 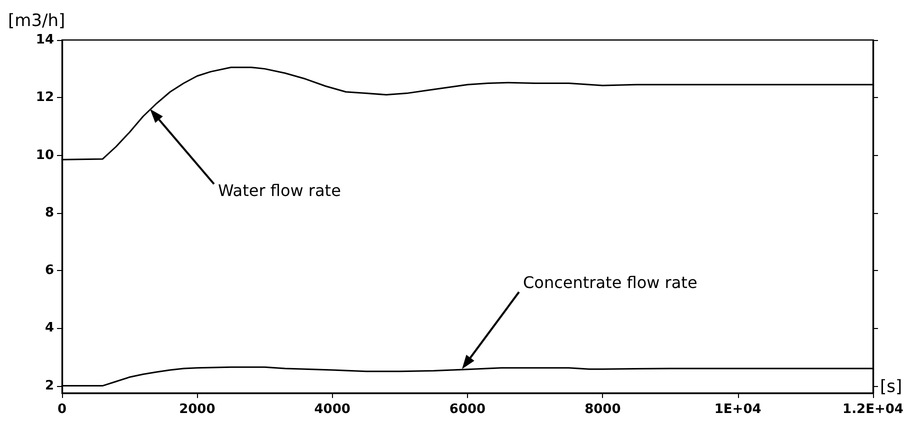 What do you see at coordinates (332, 409) in the screenshot?
I see `x-tick-label: 4000` at bounding box center [332, 409].